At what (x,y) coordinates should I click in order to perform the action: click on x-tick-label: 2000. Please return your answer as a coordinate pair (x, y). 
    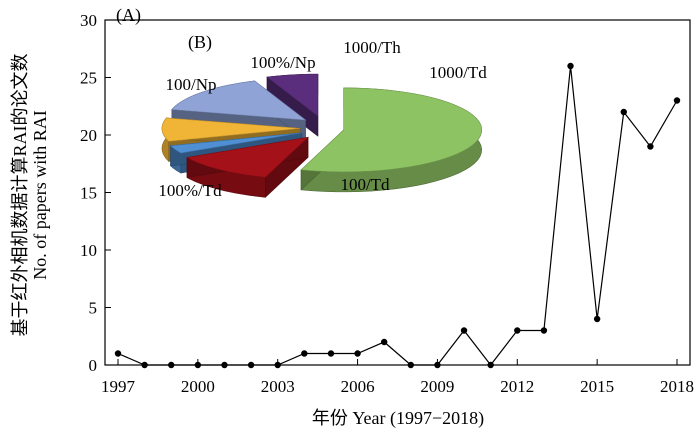
    Looking at the image, I should click on (198, 386).